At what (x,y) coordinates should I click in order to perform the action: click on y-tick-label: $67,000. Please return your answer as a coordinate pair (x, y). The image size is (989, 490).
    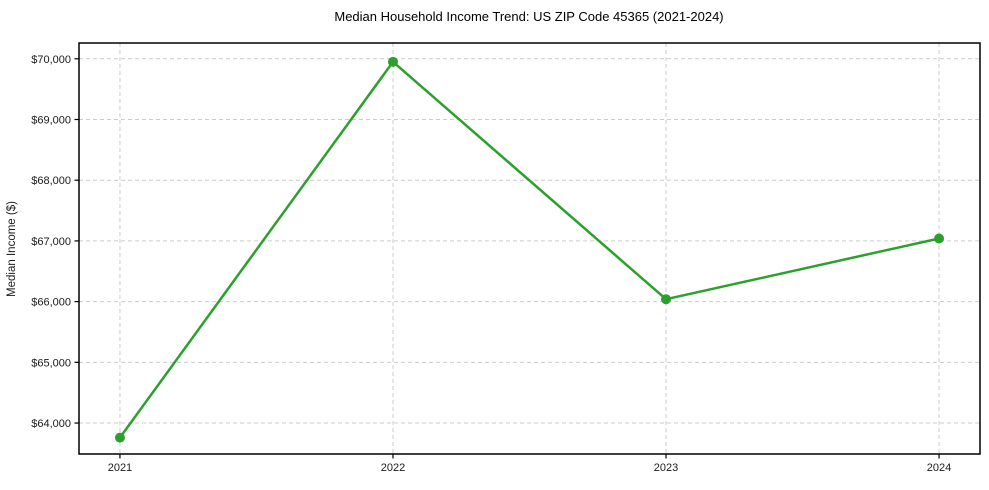
    Looking at the image, I should click on (51, 242).